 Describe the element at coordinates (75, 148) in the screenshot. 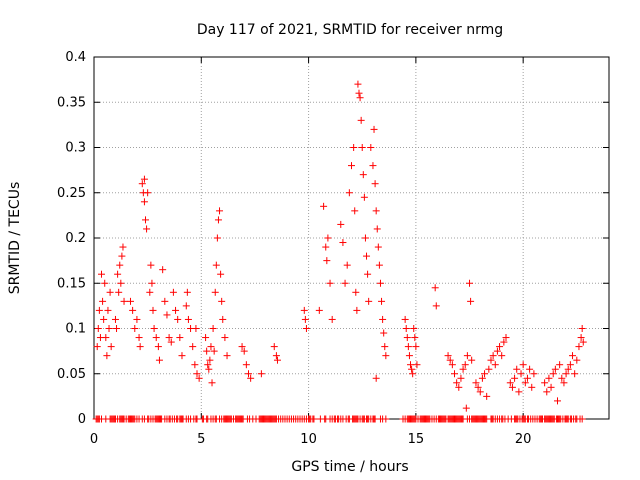

I see `y-tick-label: 0.3` at that location.